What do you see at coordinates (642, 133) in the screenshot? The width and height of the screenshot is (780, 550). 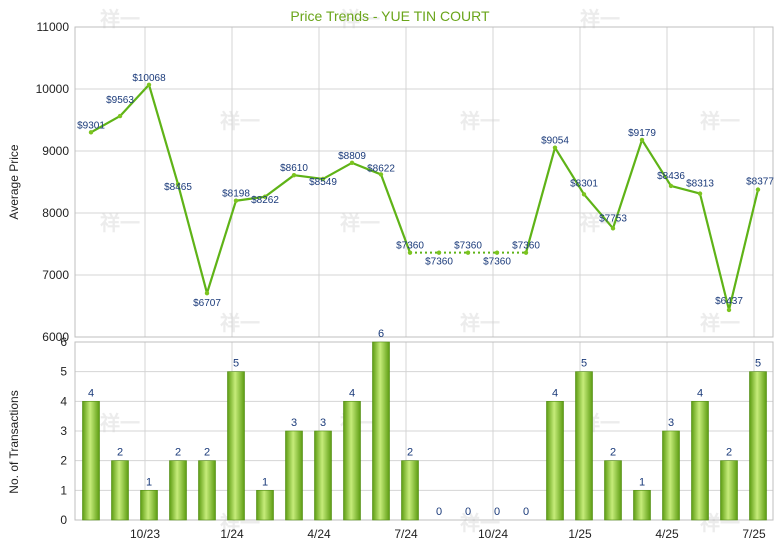 I see `price-data-label: $9179` at bounding box center [642, 133].